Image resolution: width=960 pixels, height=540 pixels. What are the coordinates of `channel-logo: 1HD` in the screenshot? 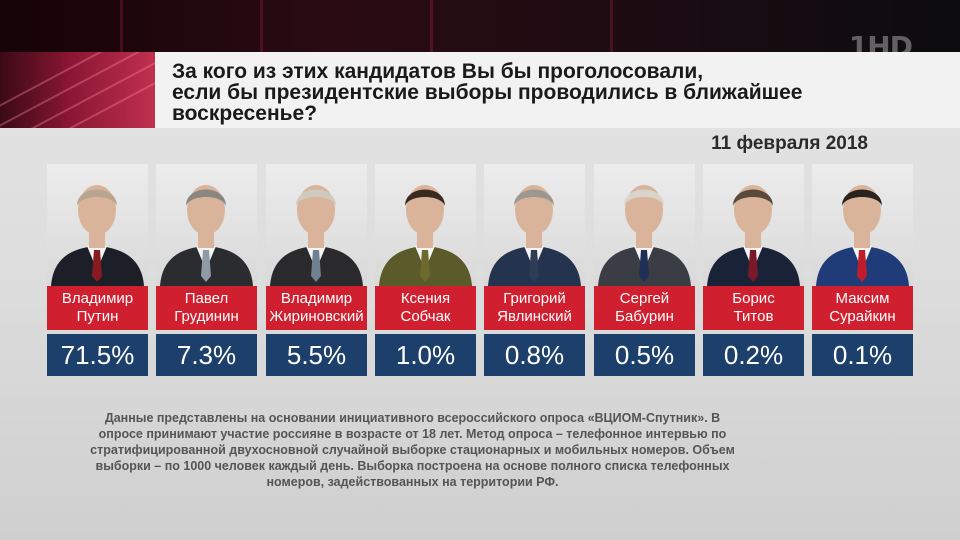 It's located at (880, 41).